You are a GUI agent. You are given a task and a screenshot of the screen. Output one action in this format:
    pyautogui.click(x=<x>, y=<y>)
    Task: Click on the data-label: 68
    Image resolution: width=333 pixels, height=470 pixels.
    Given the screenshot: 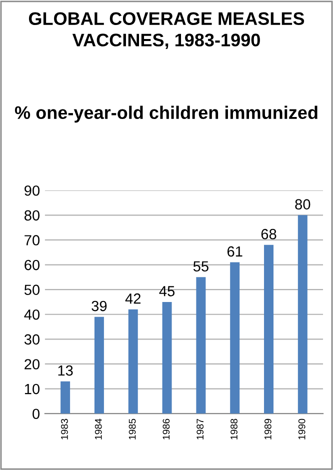 What is the action you would take?
    pyautogui.click(x=268, y=234)
    